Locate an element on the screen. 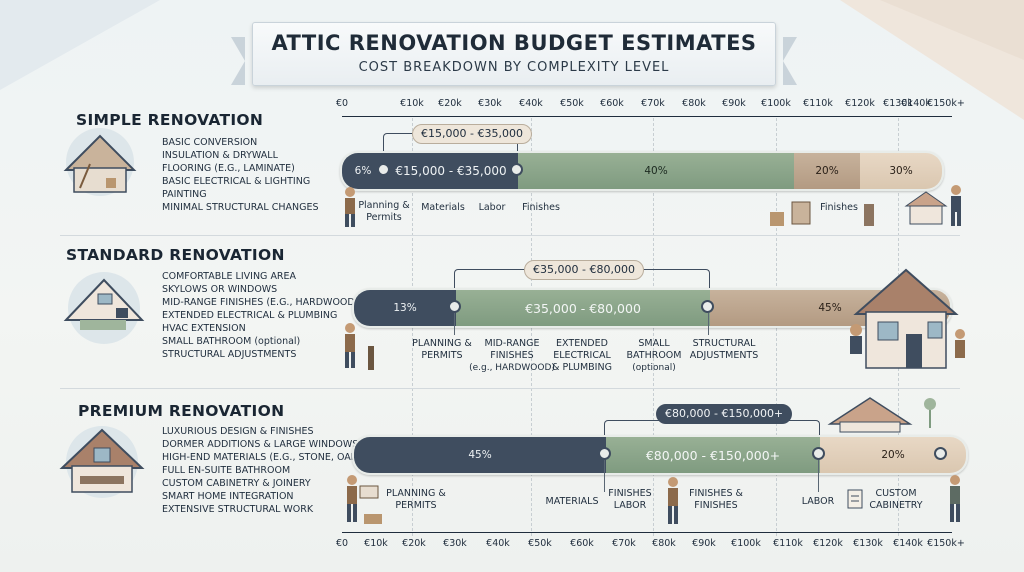  bar-segment-planning: 13% is located at coordinates (405, 308).